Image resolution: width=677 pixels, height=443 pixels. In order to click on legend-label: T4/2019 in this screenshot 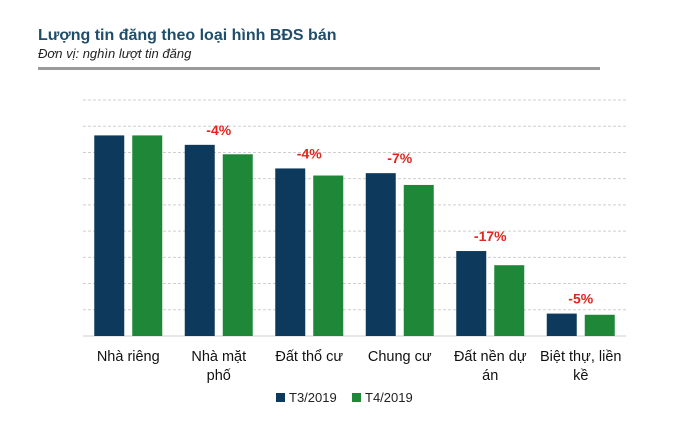, I will do `click(389, 397)`.